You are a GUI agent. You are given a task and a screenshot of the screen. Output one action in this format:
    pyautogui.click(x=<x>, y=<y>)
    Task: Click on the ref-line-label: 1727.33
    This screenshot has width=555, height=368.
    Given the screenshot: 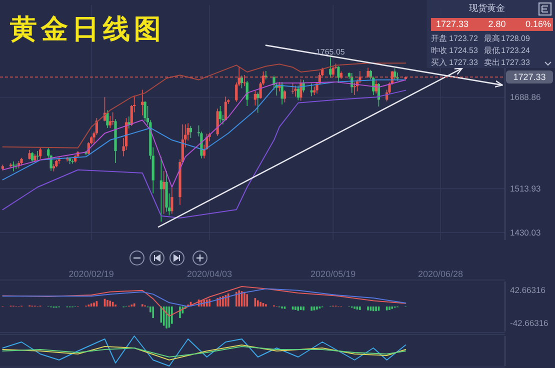 What is the action you would take?
    pyautogui.click(x=529, y=77)
    